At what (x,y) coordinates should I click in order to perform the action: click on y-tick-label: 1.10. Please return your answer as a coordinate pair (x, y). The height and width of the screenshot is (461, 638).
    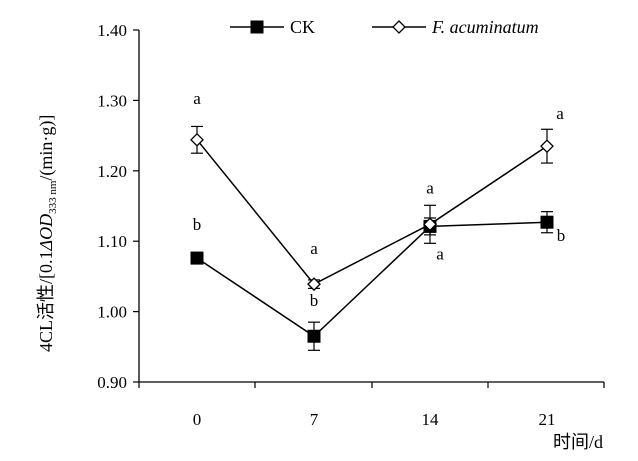
    Looking at the image, I should click on (112, 241).